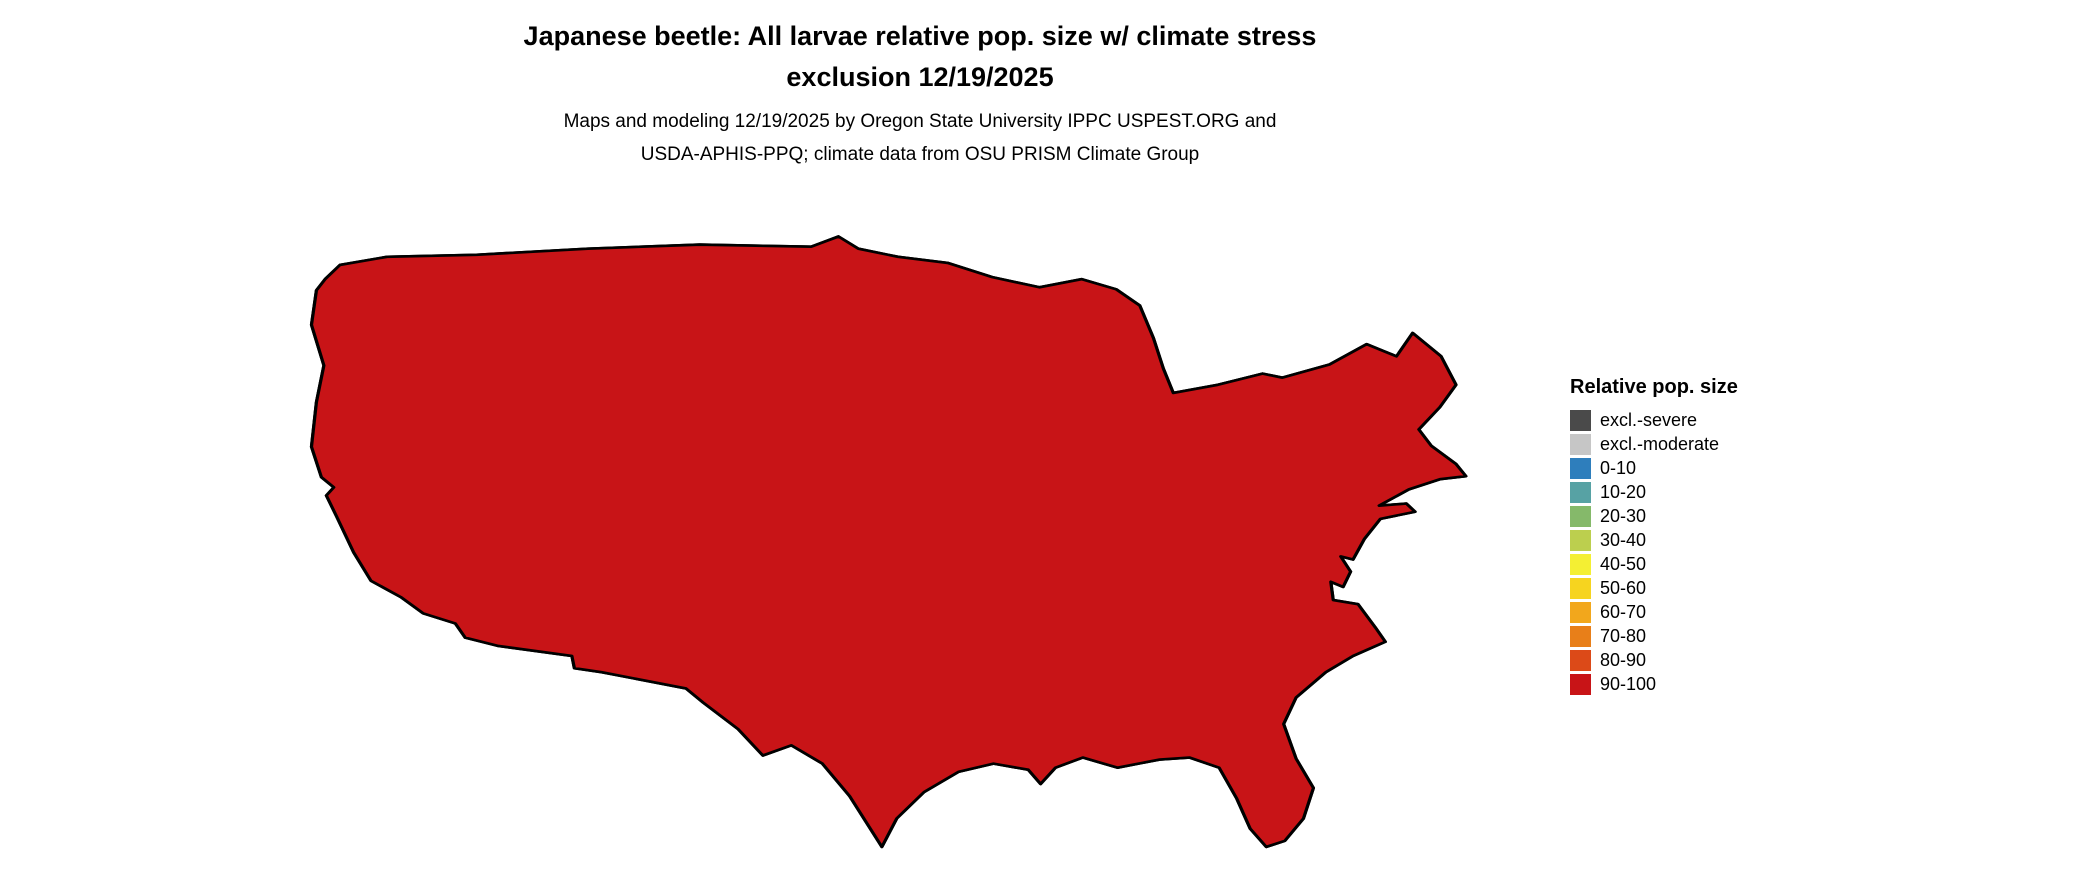 The width and height of the screenshot is (2100, 892). What do you see at coordinates (1700, 612) in the screenshot?
I see `legend-entry: 60-70` at bounding box center [1700, 612].